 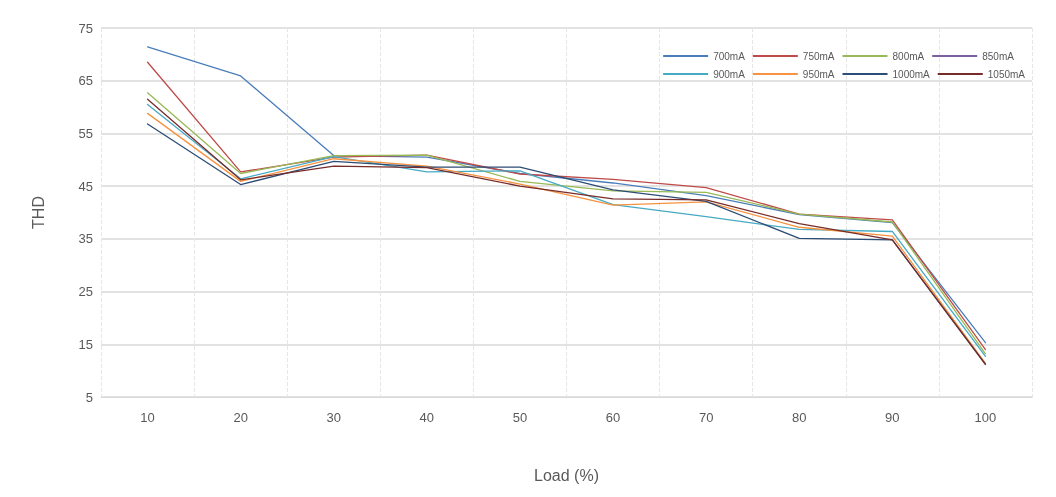 I want to click on x-axis-title: Load (%), so click(x=566, y=475).